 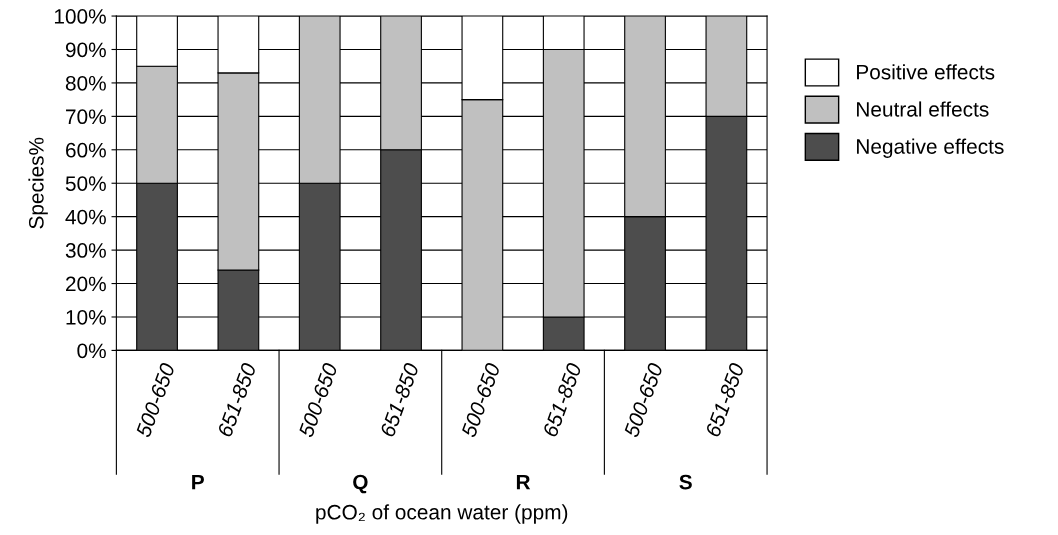 I want to click on y-tick-label: 30%, so click(x=85, y=250).